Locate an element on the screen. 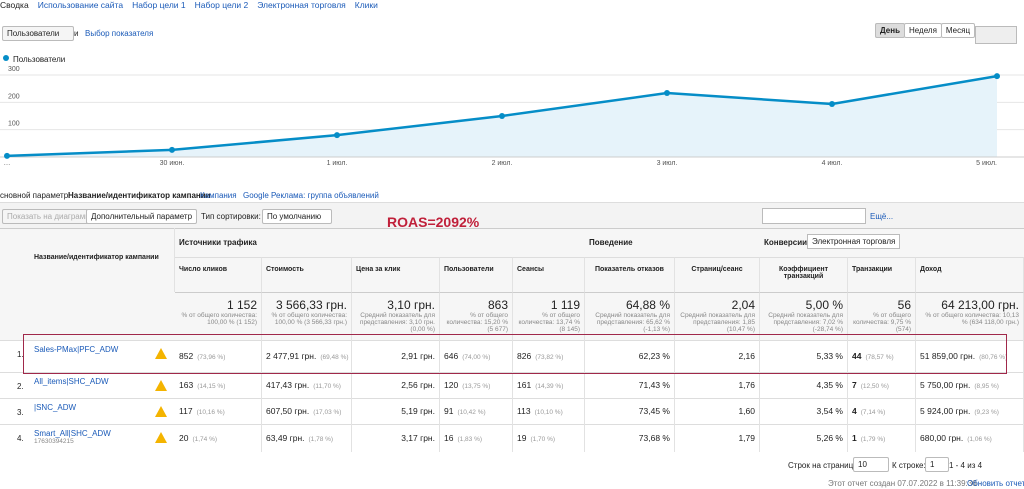 This screenshot has height=489, width=1024. y-tick-label: 100 is located at coordinates (14, 124).